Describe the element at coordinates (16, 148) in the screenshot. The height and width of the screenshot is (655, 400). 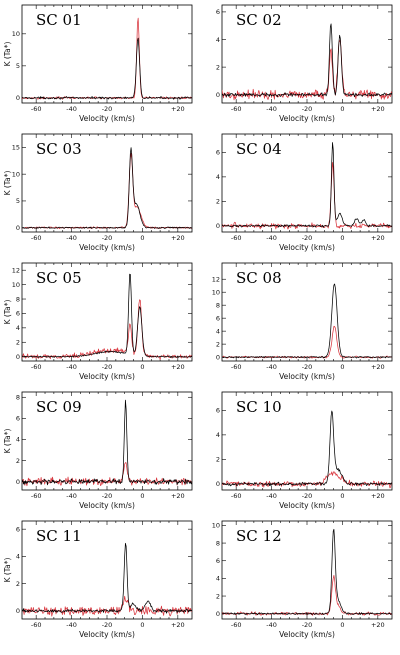
I see `y-tick-label: 15` at that location.